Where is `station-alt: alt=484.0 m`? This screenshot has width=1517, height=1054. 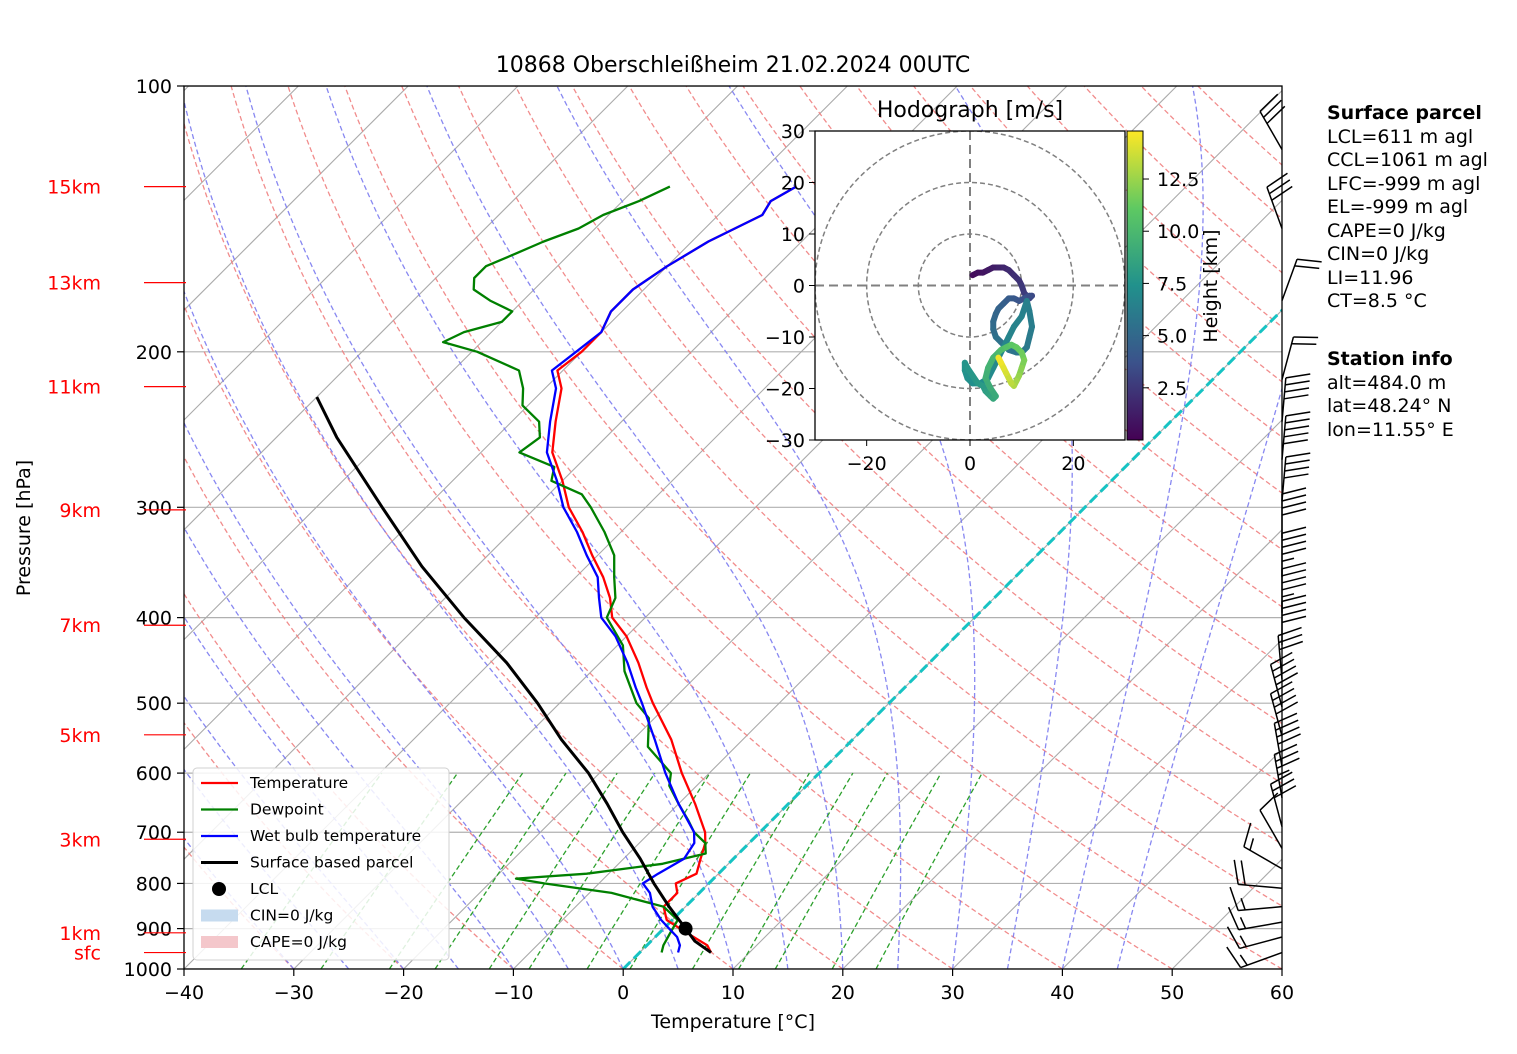
station-alt: alt=484.0 m is located at coordinates (1387, 382).